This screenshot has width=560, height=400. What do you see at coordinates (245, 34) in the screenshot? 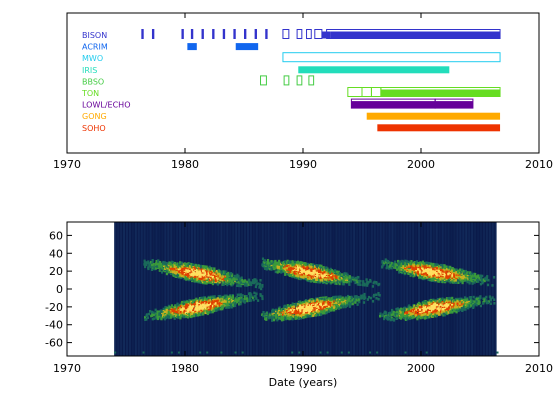
I see `tick-segment` at bounding box center [245, 34].